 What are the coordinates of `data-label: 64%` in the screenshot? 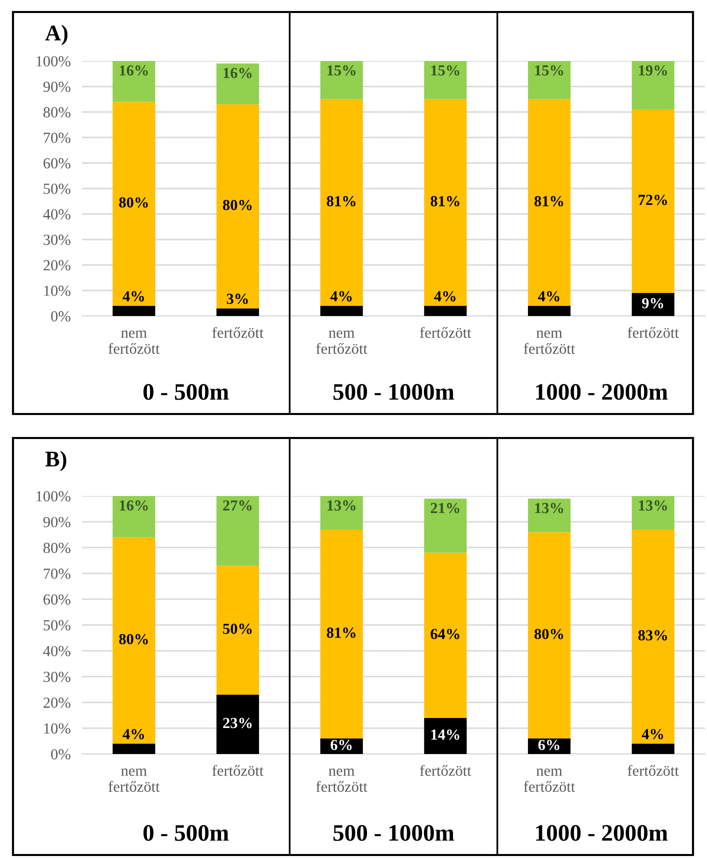 It's located at (445, 634).